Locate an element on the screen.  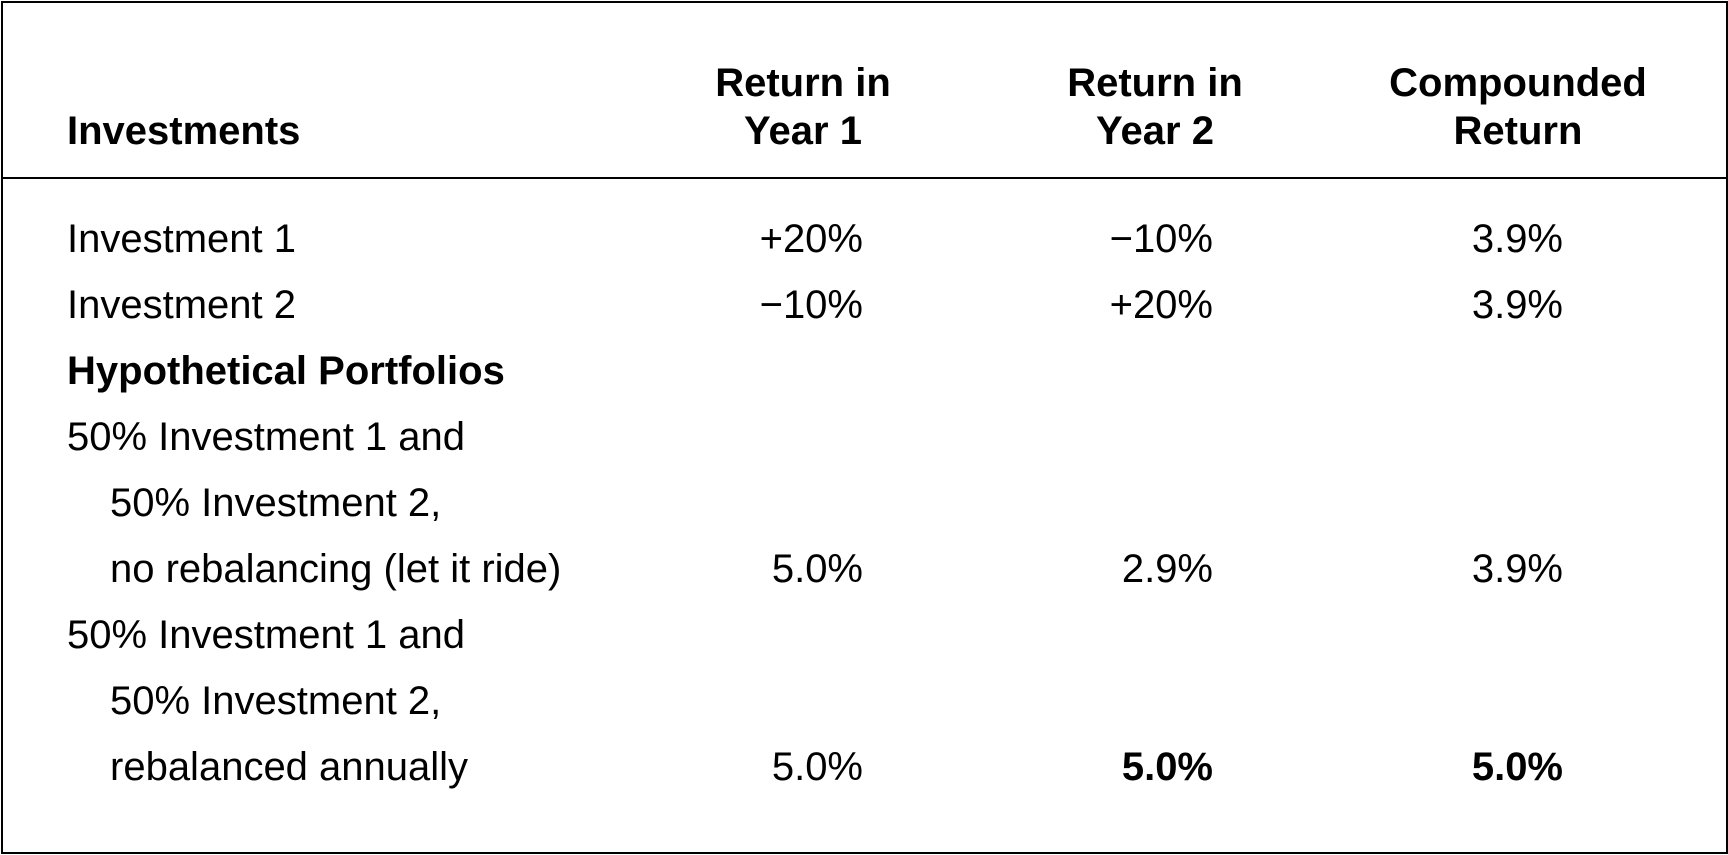
header-return-year2-line1: Return in is located at coordinates (1155, 83).